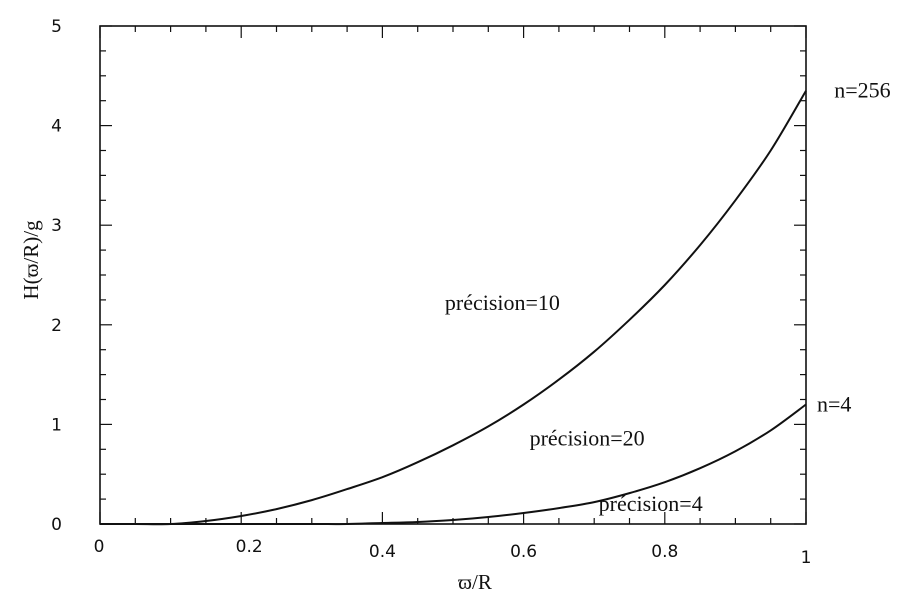  I want to click on x-tick-label: 0.4, so click(382, 552).